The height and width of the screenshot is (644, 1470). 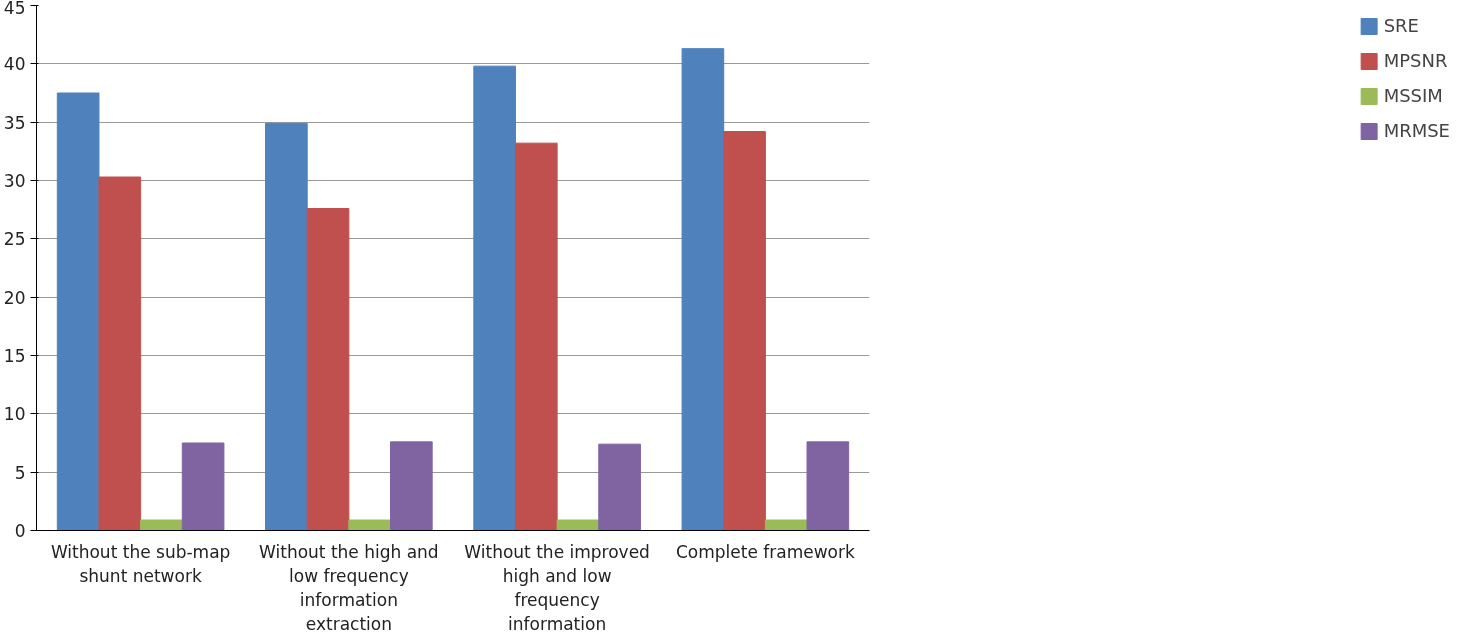 I want to click on y-tick-label: 0, so click(x=20, y=531).